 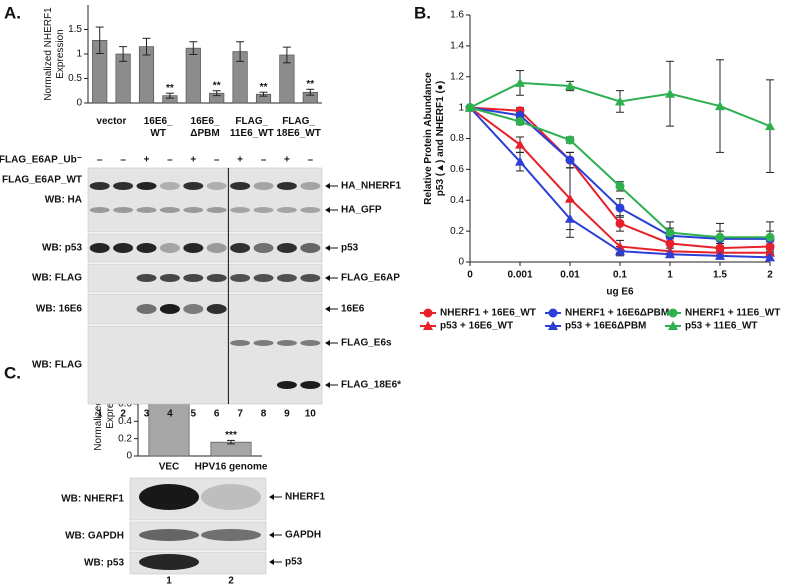 I want to click on group-label-line: FLAG_, so click(x=251, y=121).